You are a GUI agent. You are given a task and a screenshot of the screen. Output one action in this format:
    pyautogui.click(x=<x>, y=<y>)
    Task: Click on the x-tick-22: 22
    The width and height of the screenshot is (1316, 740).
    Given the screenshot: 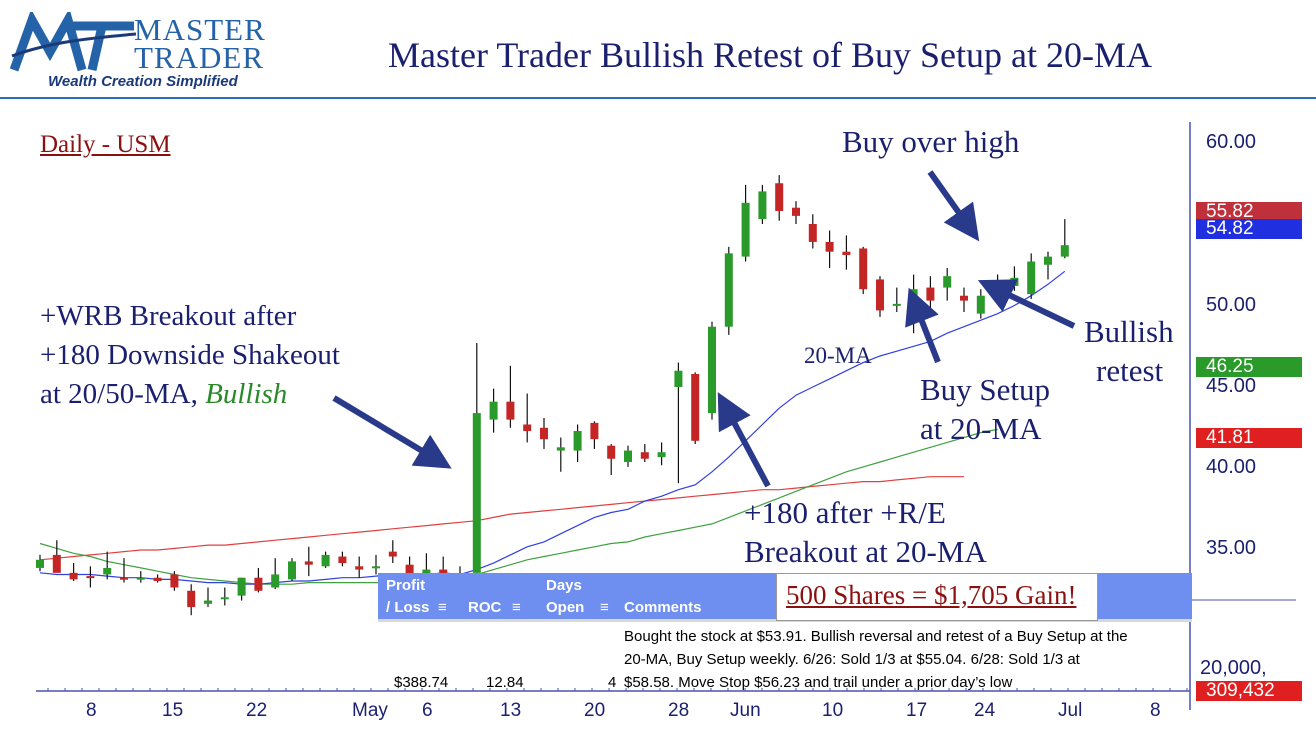 What is the action you would take?
    pyautogui.click(x=257, y=710)
    